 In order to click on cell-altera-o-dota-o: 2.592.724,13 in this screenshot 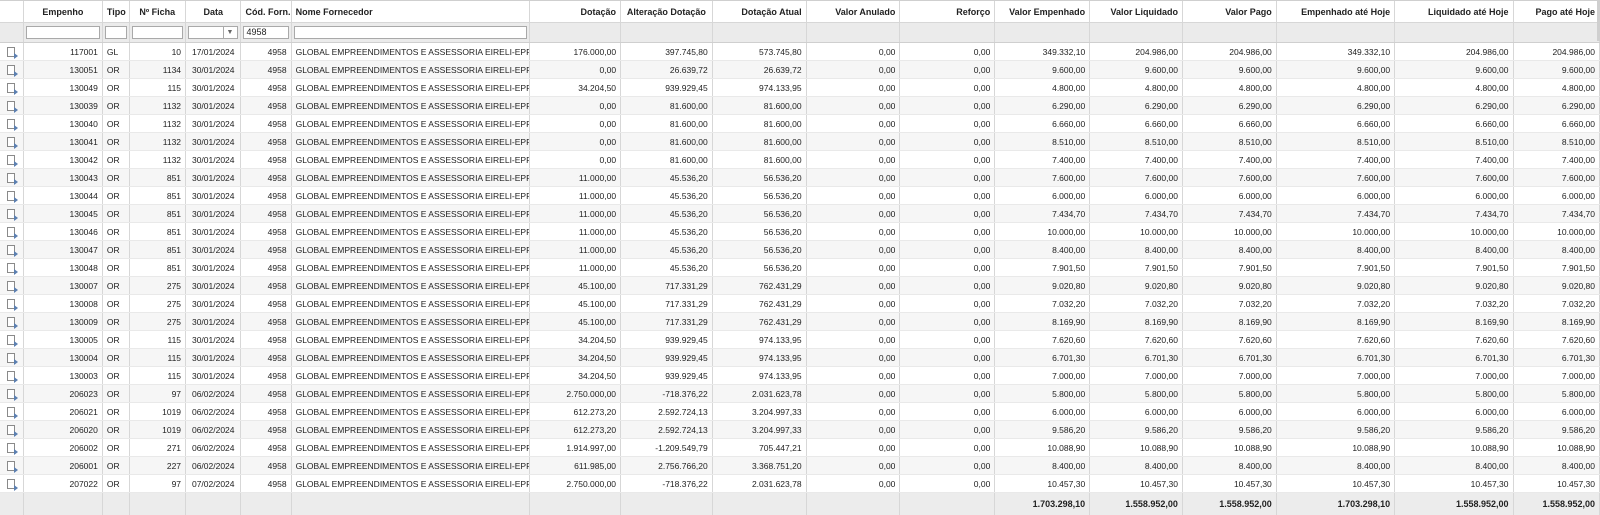, I will do `click(667, 412)`.